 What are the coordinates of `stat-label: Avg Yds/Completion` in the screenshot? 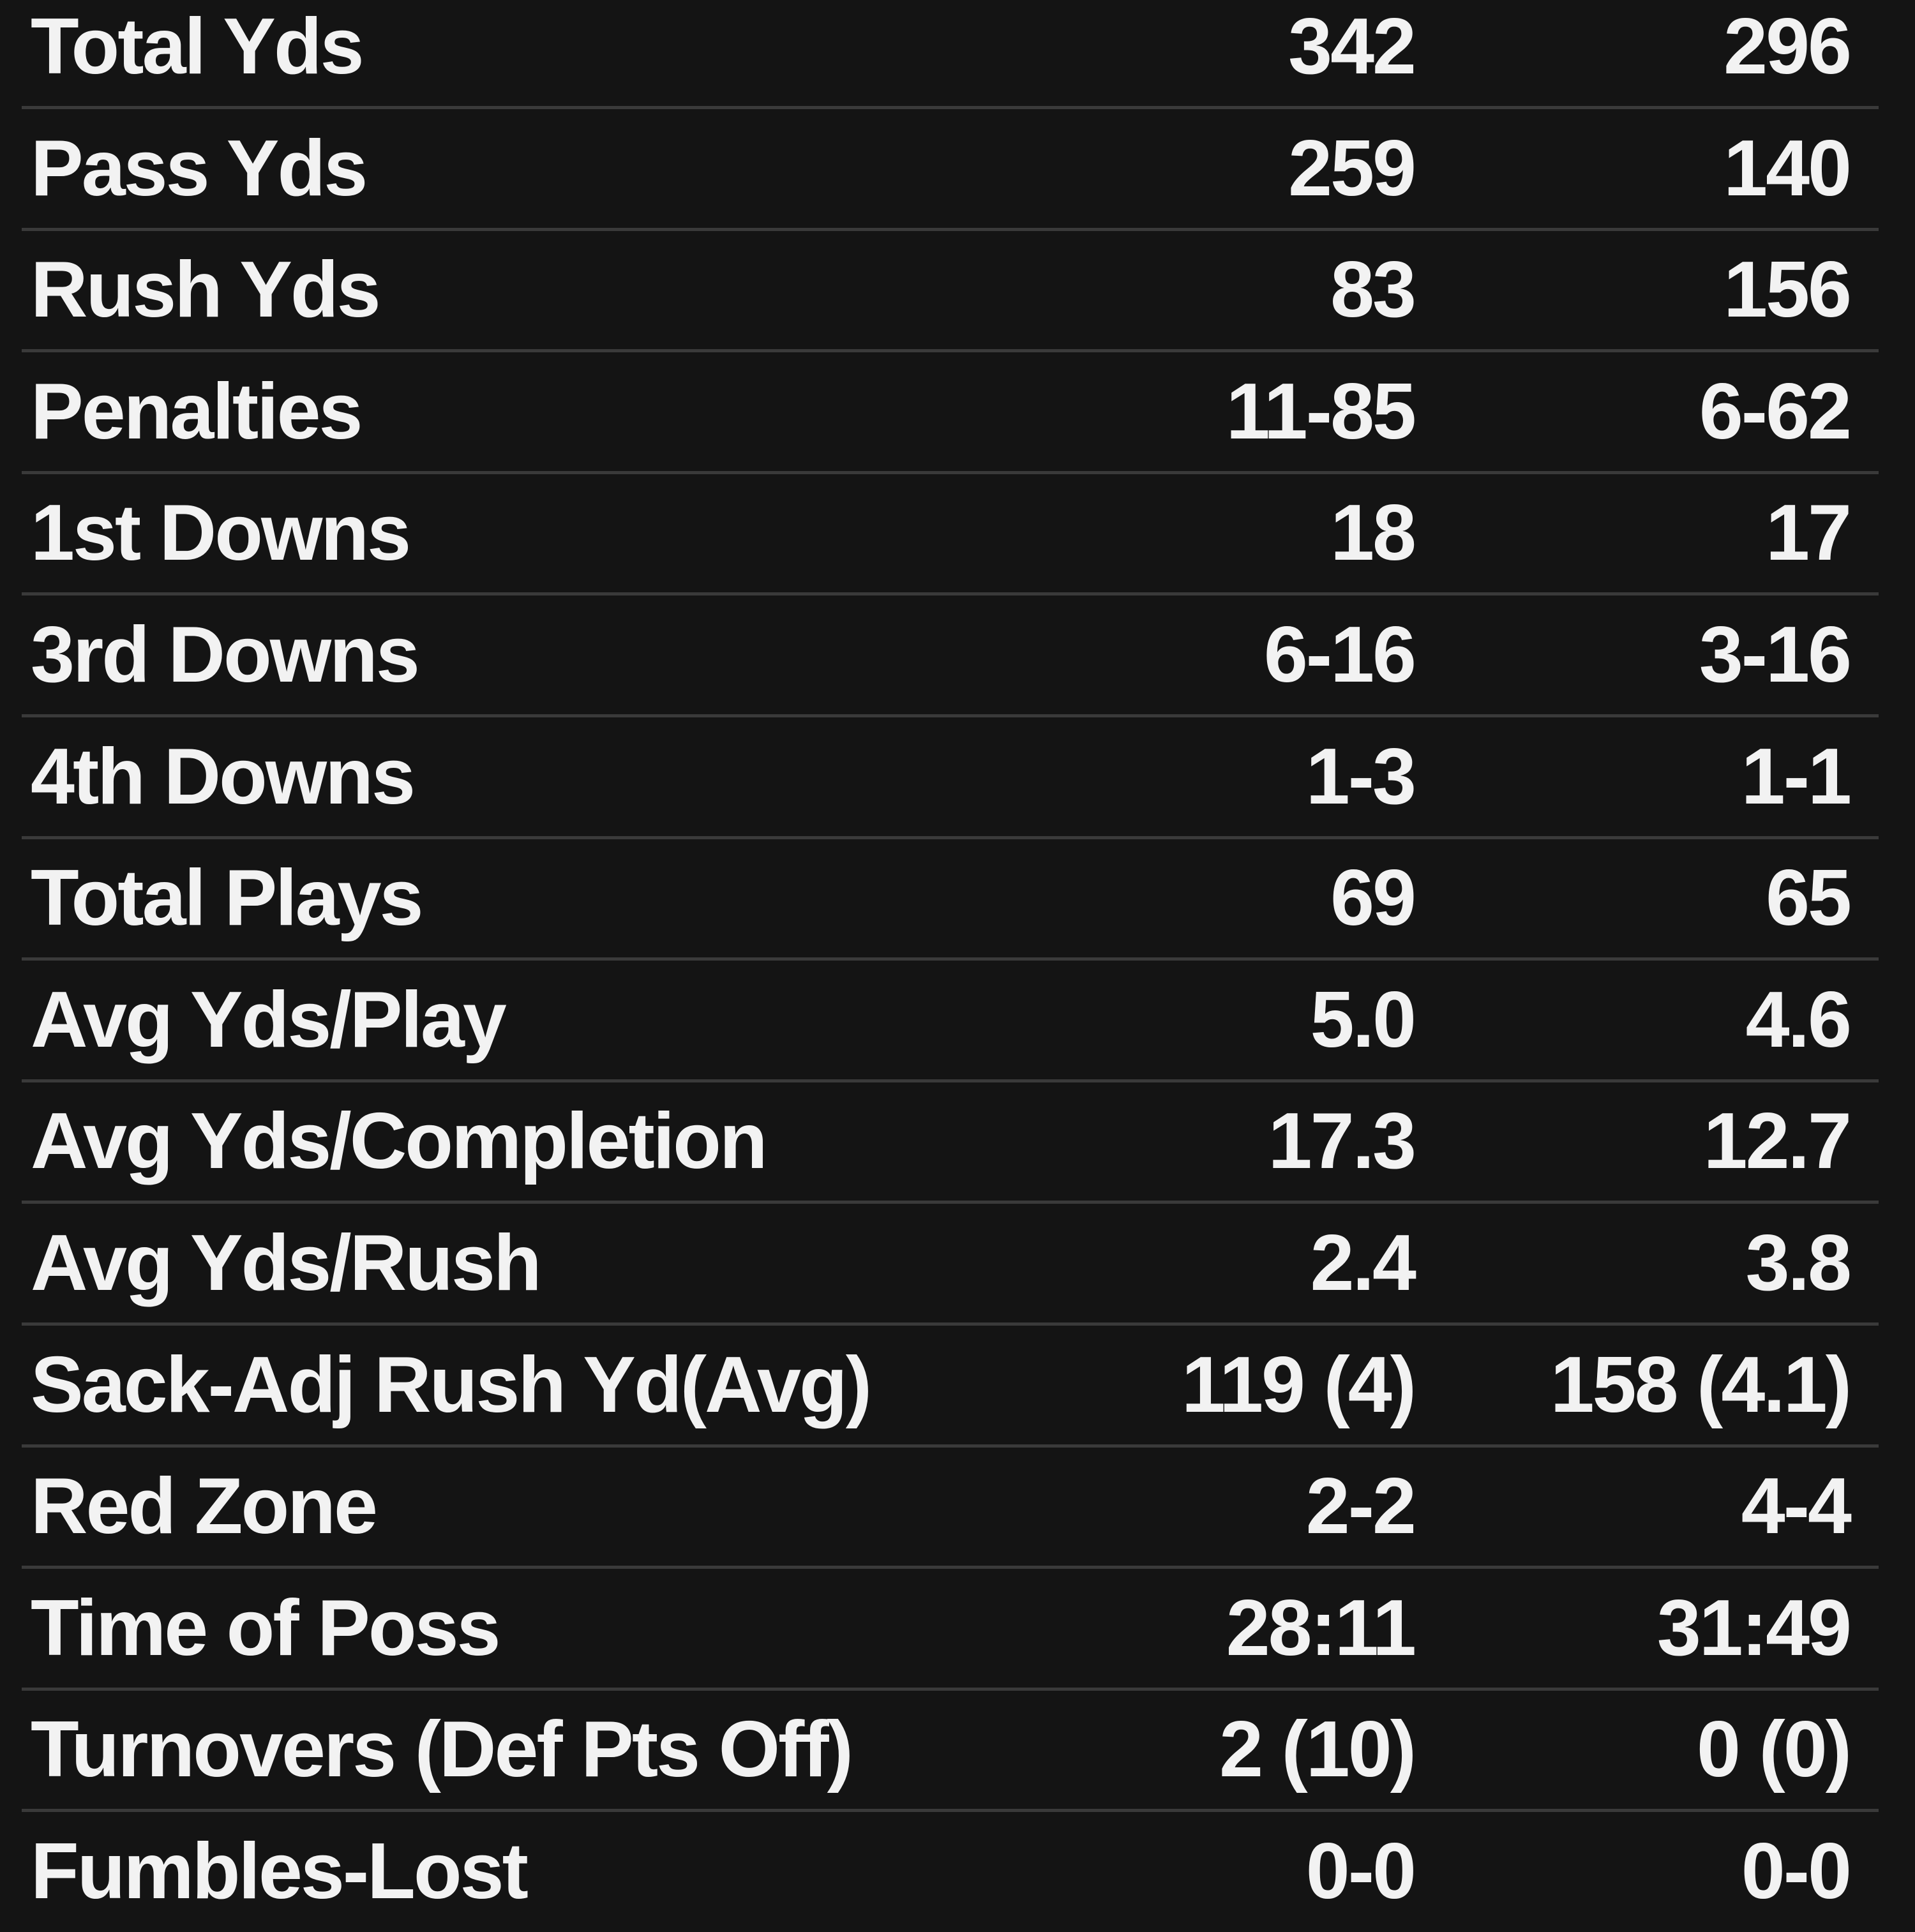 It's located at (399, 1141).